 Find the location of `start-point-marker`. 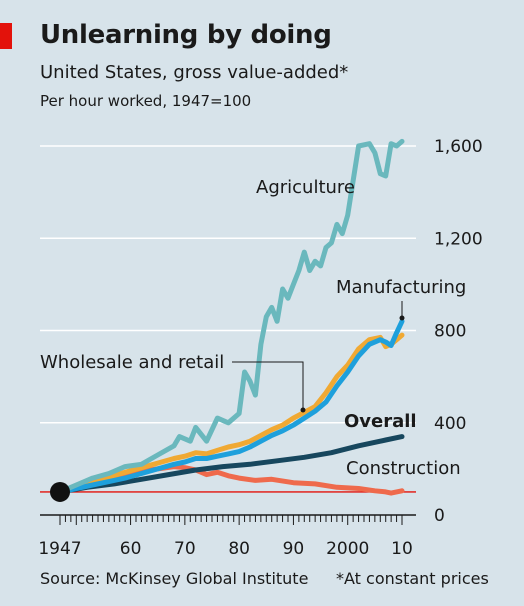

start-point-marker is located at coordinates (60, 491).